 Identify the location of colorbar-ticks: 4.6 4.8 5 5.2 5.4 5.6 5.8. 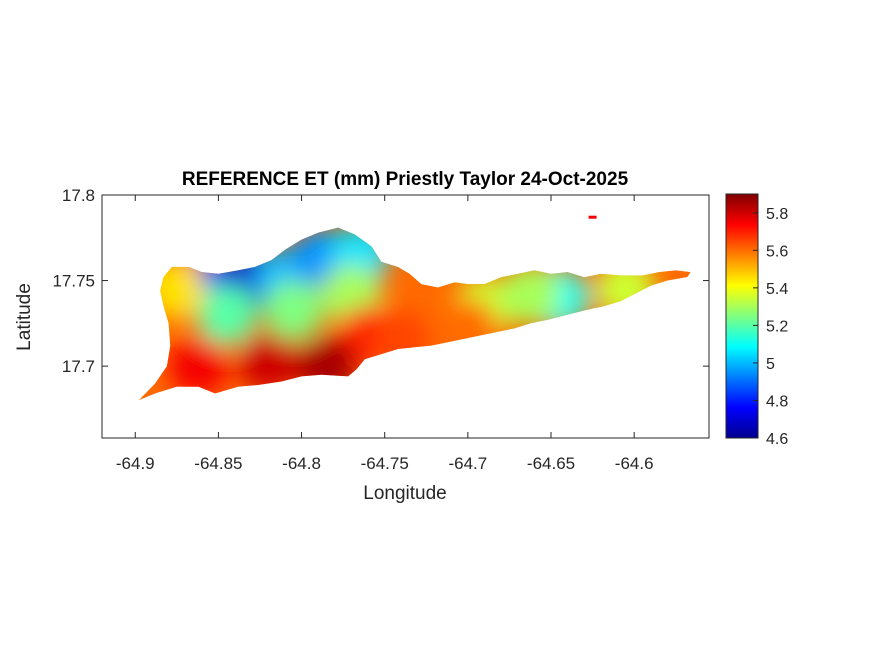
(770, 327).